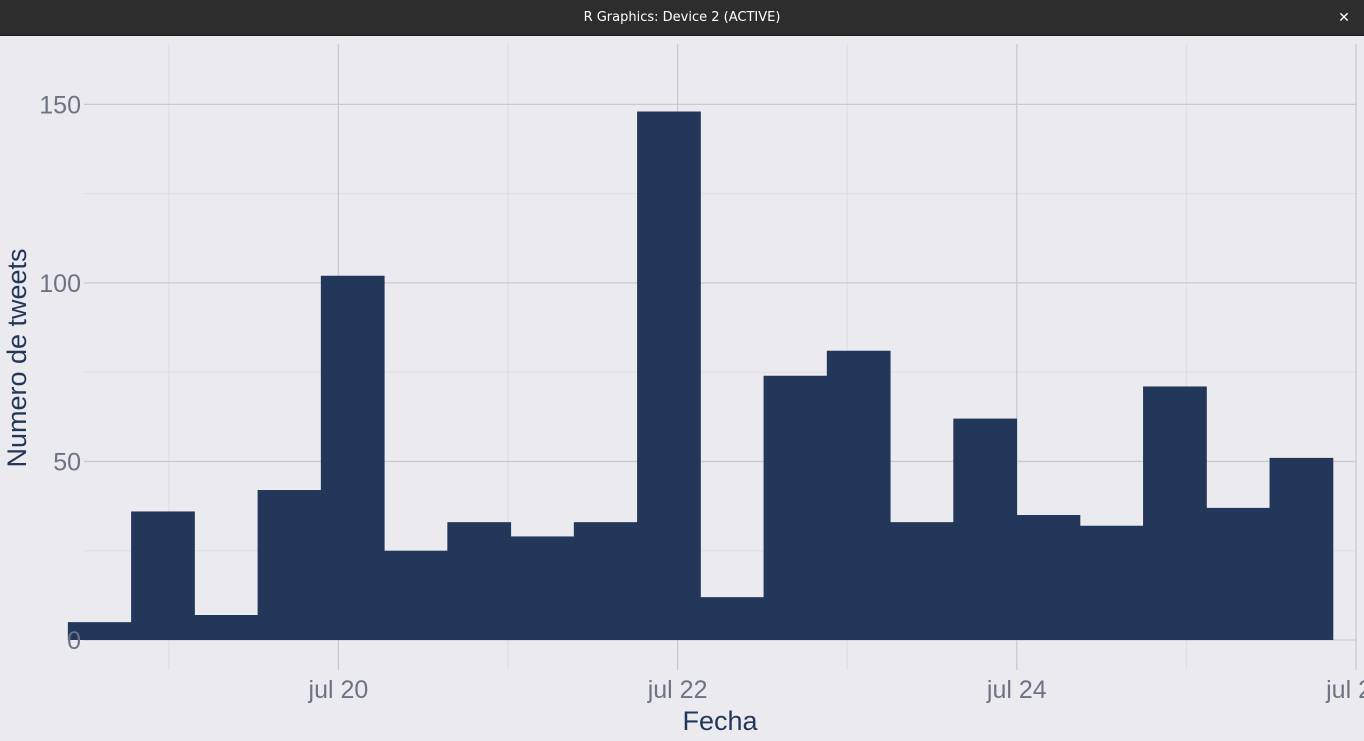 This screenshot has height=741, width=1364. What do you see at coordinates (67, 462) in the screenshot?
I see `y-tick-label: 50` at bounding box center [67, 462].